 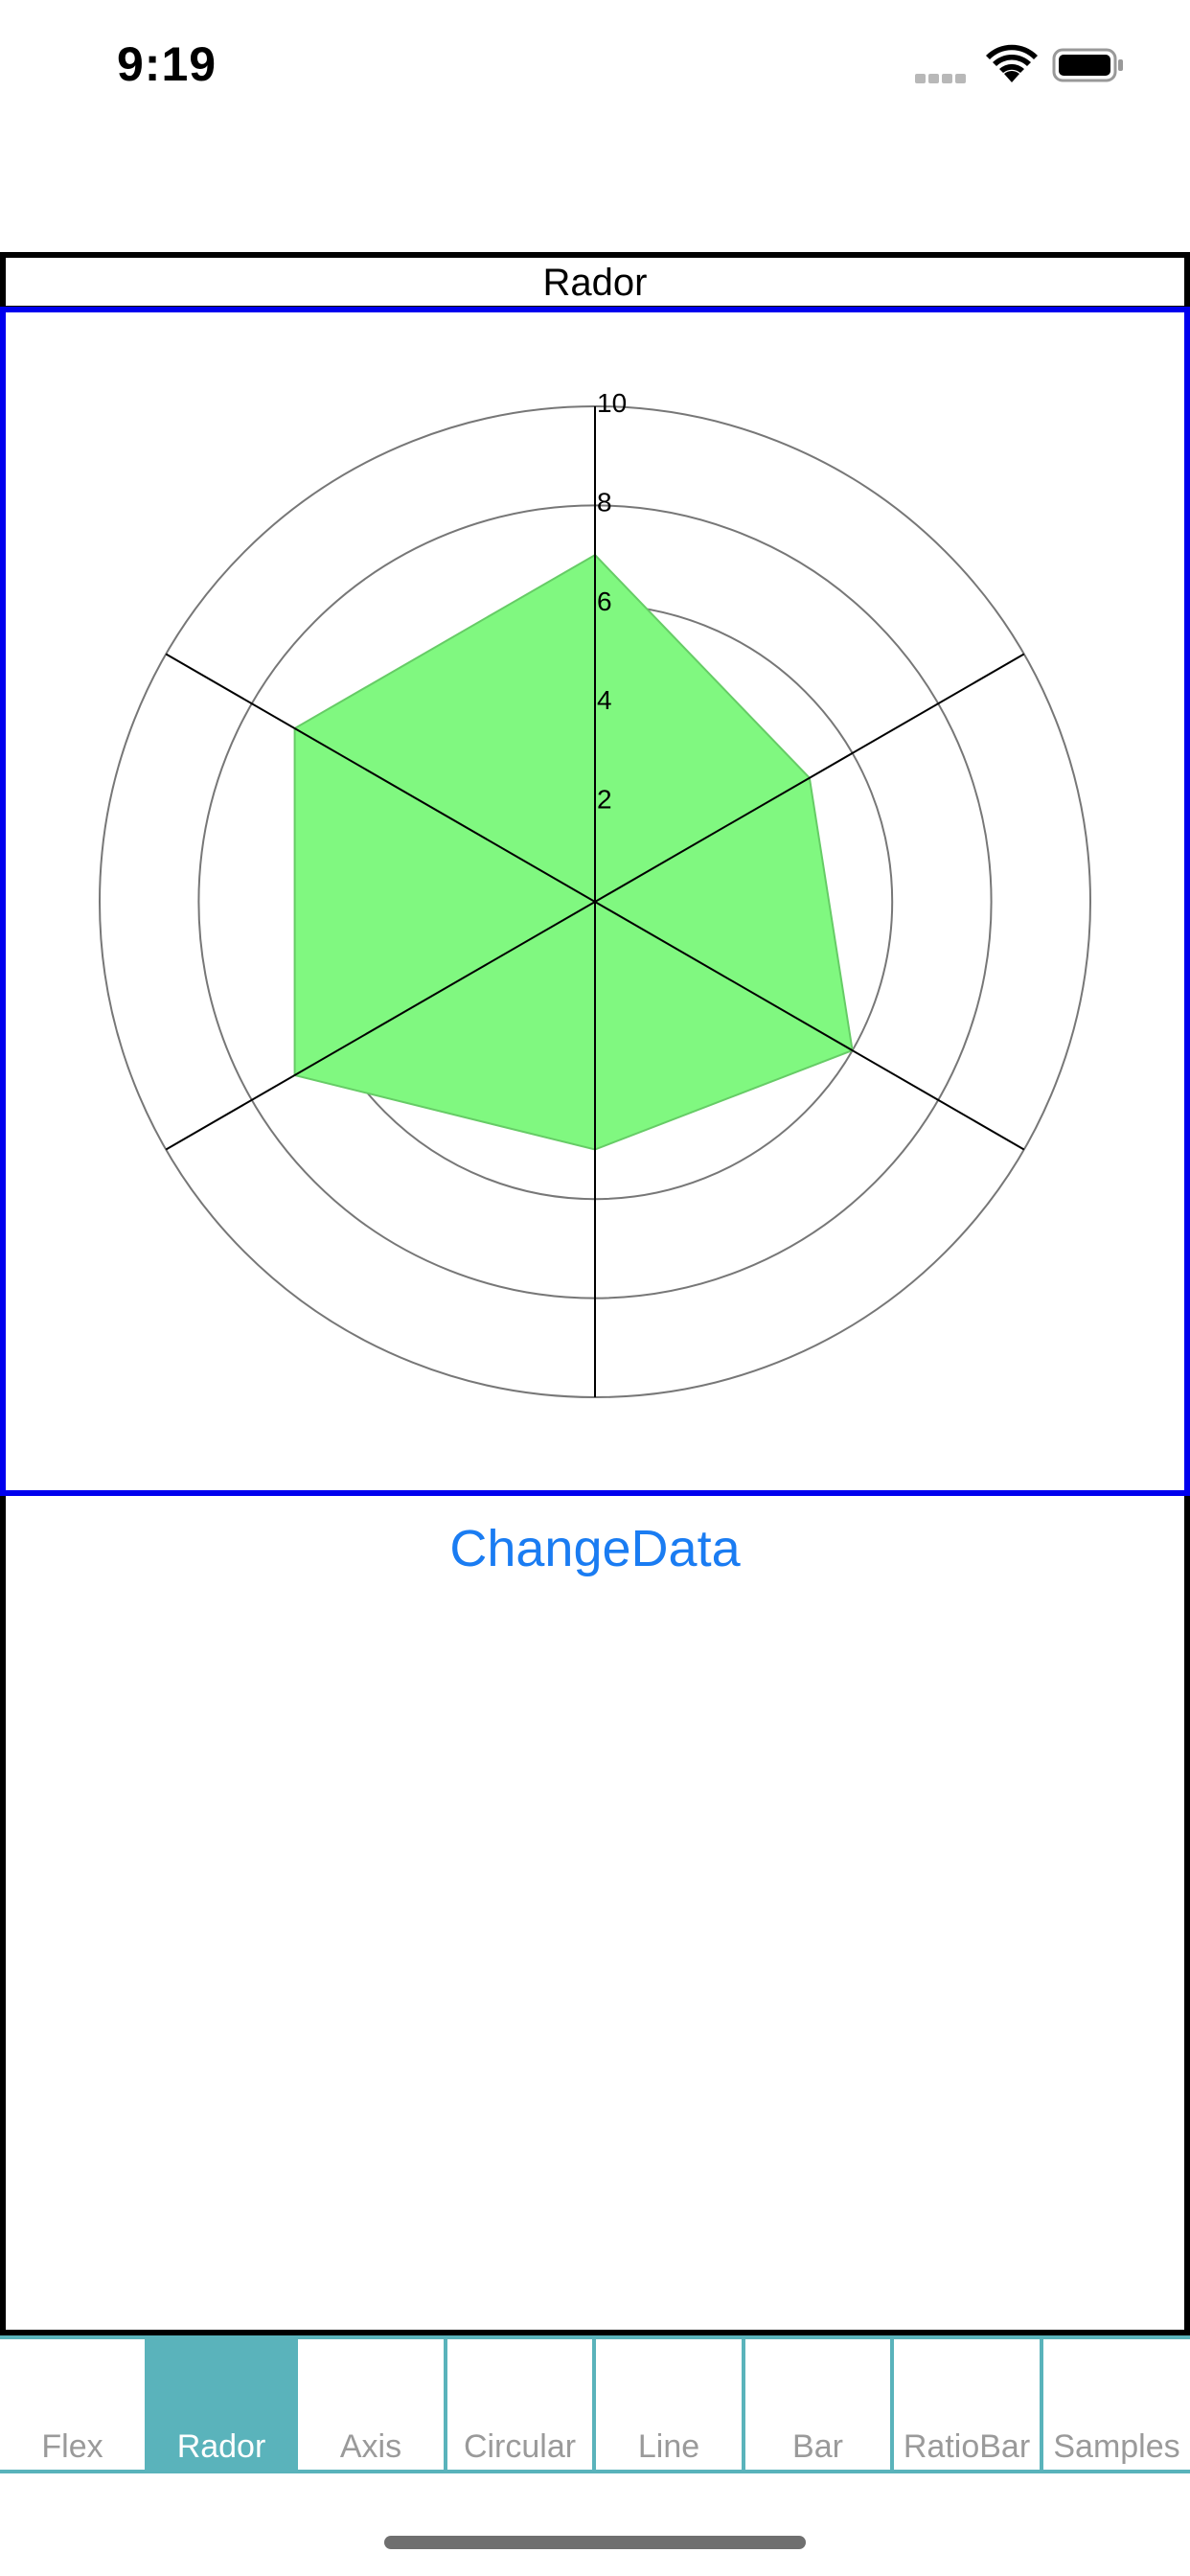 What do you see at coordinates (72, 2446) in the screenshot?
I see `tab-label: Flex` at bounding box center [72, 2446].